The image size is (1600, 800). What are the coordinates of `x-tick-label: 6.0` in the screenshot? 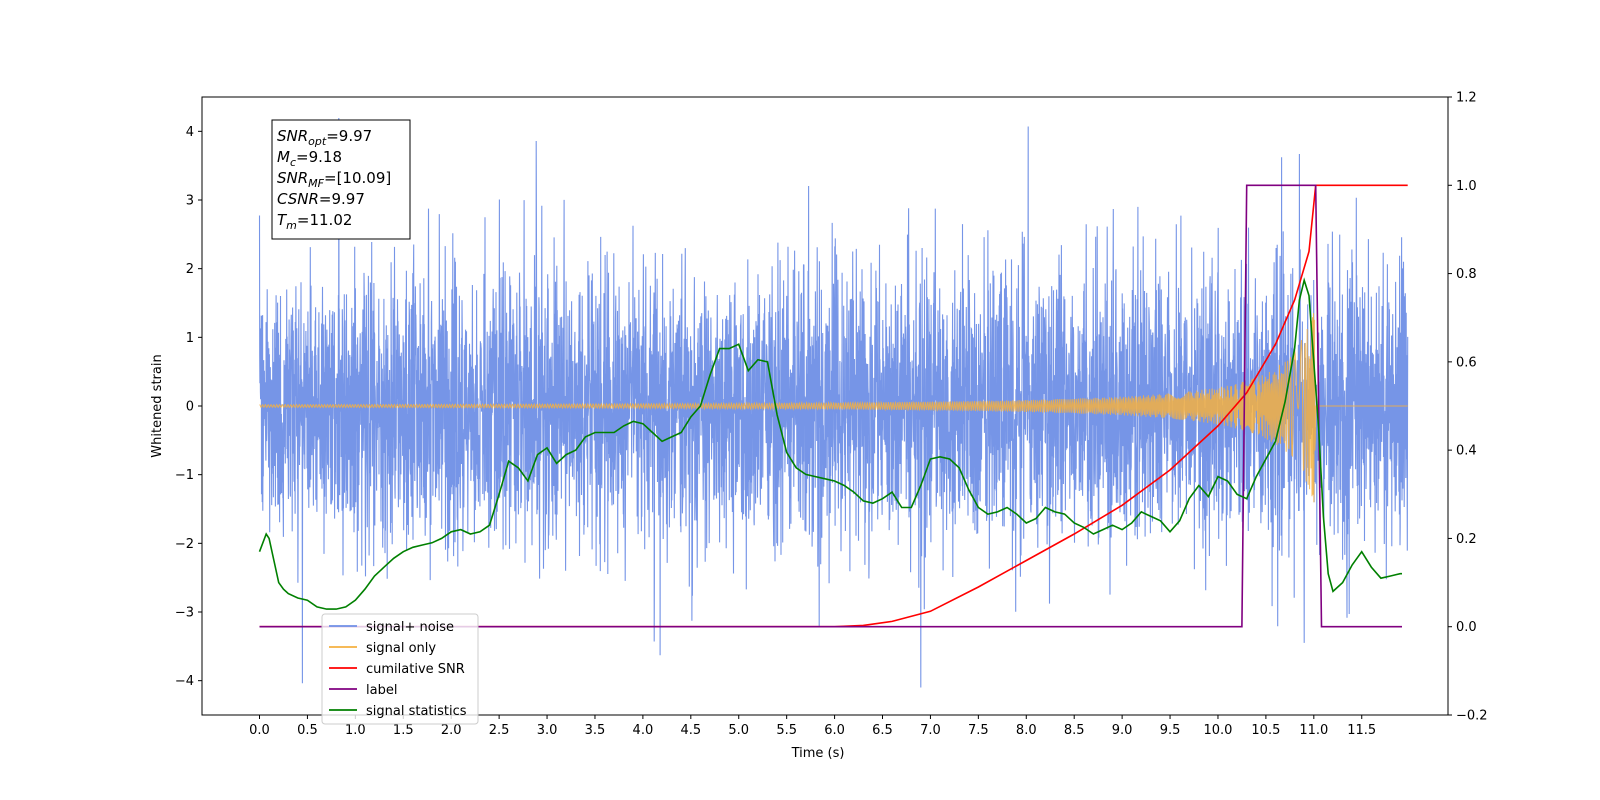 It's located at (834, 730).